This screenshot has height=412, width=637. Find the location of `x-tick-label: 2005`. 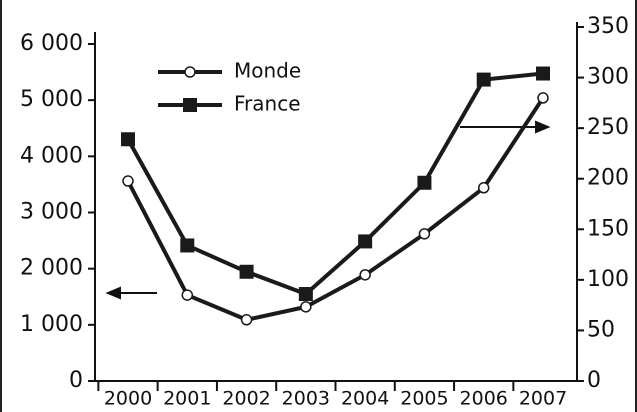

x-tick-label: 2005 is located at coordinates (424, 399).